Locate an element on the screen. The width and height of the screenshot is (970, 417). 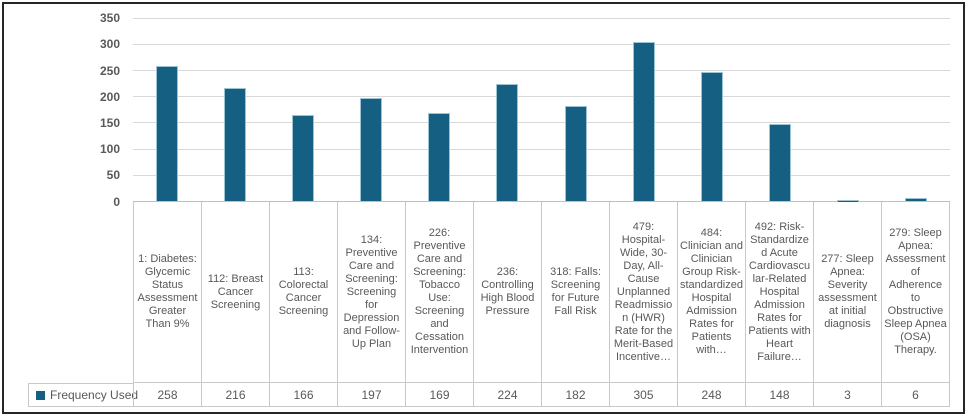
y-axis-tick-label: 150 is located at coordinates (109, 122).